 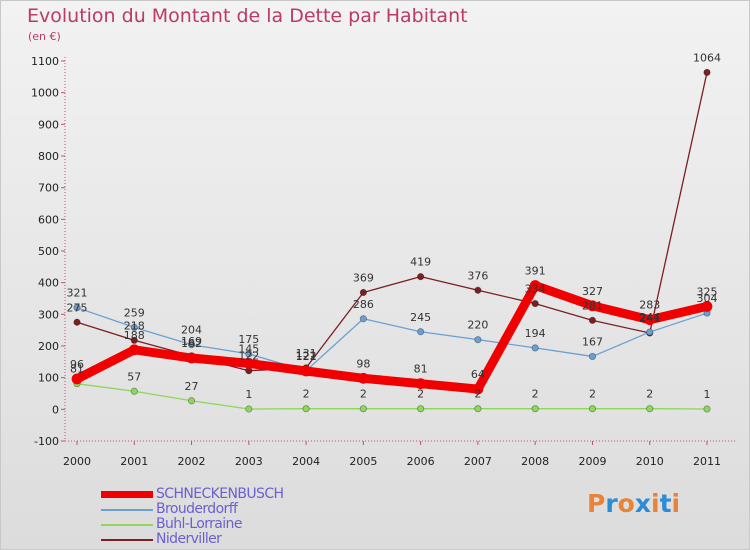 I want to click on data-label: 334, so click(x=535, y=289).